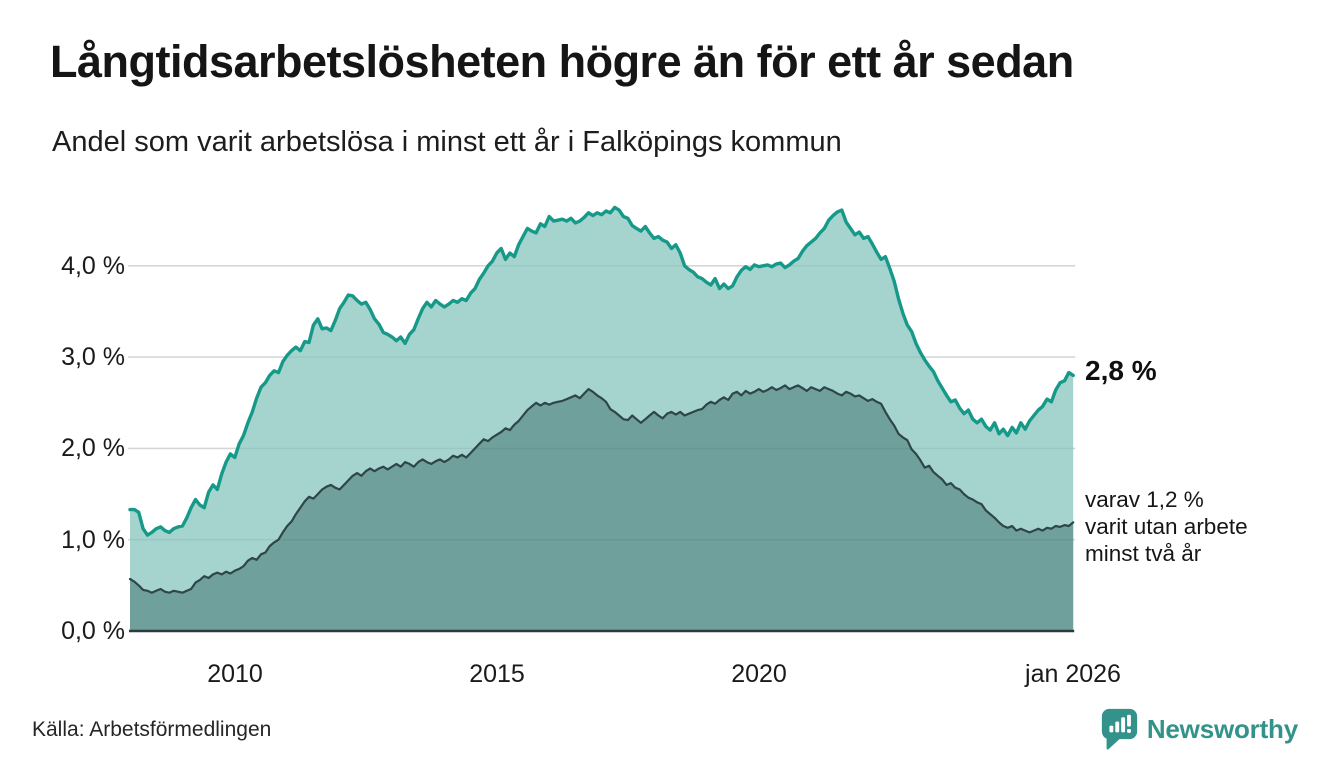 This screenshot has width=1340, height=780. What do you see at coordinates (497, 674) in the screenshot?
I see `x-tick-label-2015: 2015` at bounding box center [497, 674].